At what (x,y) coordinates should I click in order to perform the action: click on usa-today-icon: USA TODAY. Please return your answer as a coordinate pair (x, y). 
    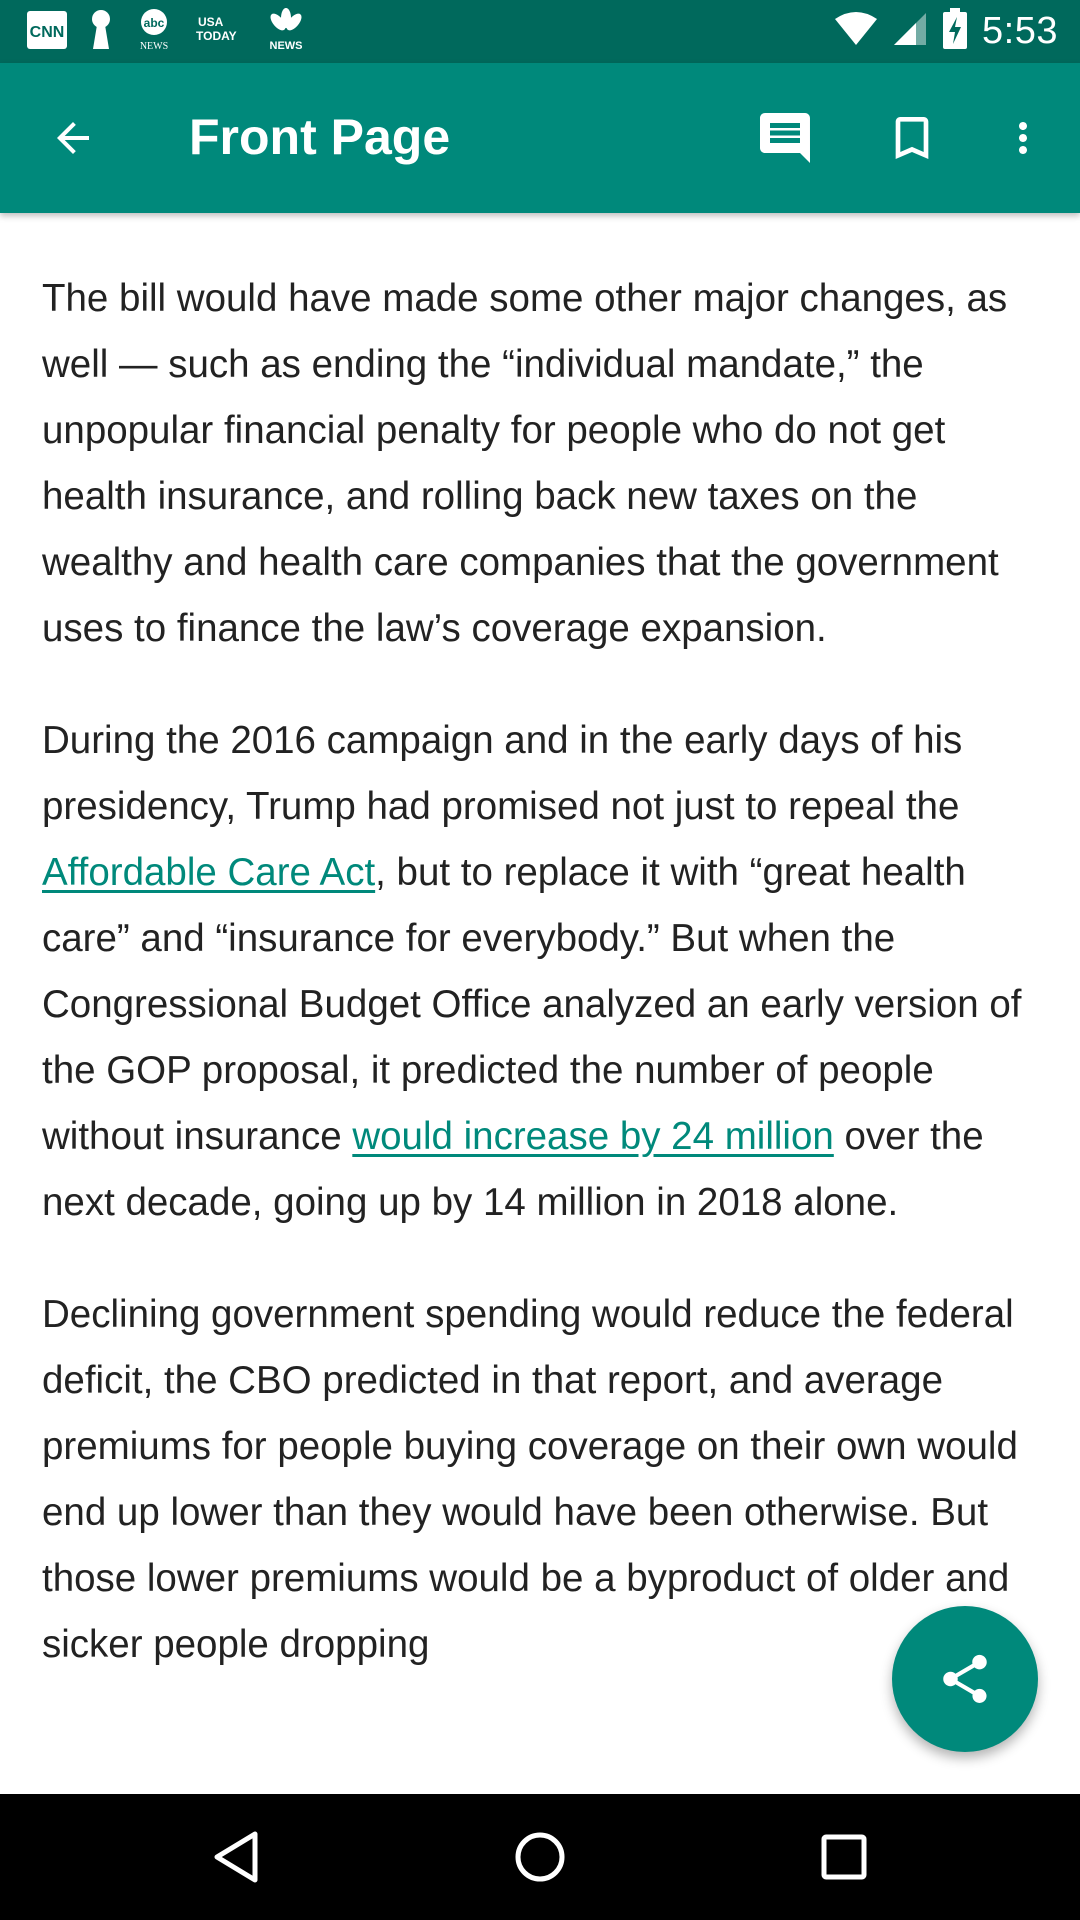
    Looking at the image, I should click on (219, 32).